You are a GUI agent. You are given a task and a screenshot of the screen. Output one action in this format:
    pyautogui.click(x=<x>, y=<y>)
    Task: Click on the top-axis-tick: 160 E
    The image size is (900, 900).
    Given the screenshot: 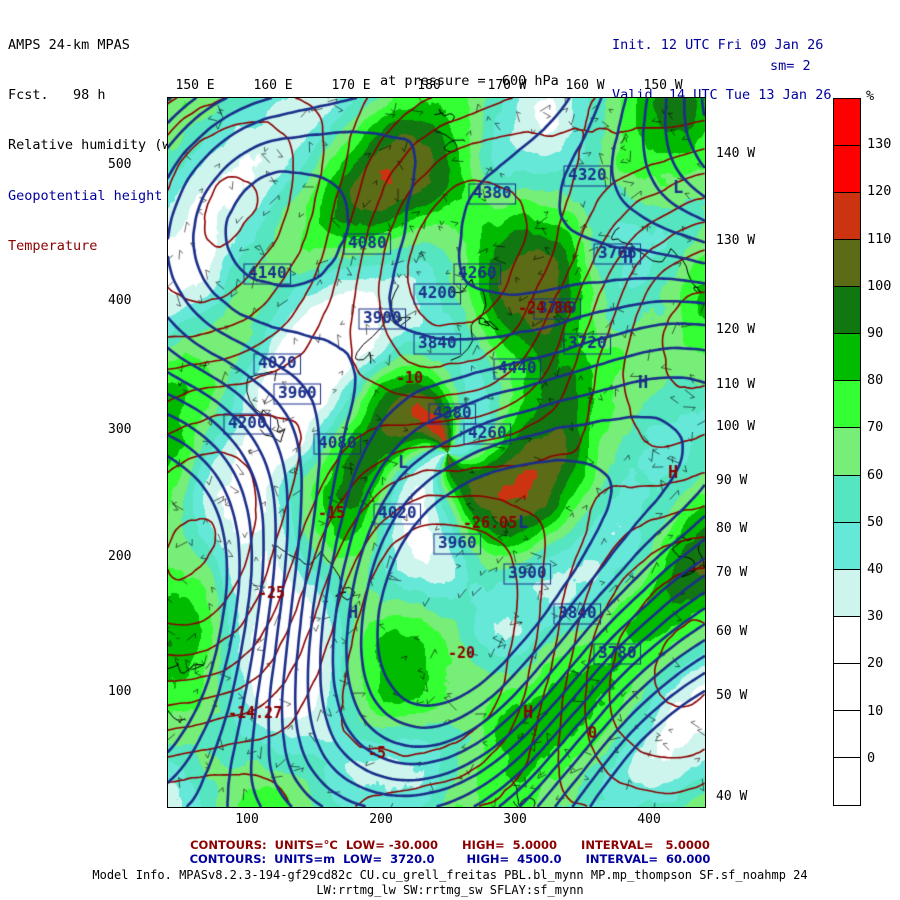 What is the action you would take?
    pyautogui.click(x=273, y=85)
    